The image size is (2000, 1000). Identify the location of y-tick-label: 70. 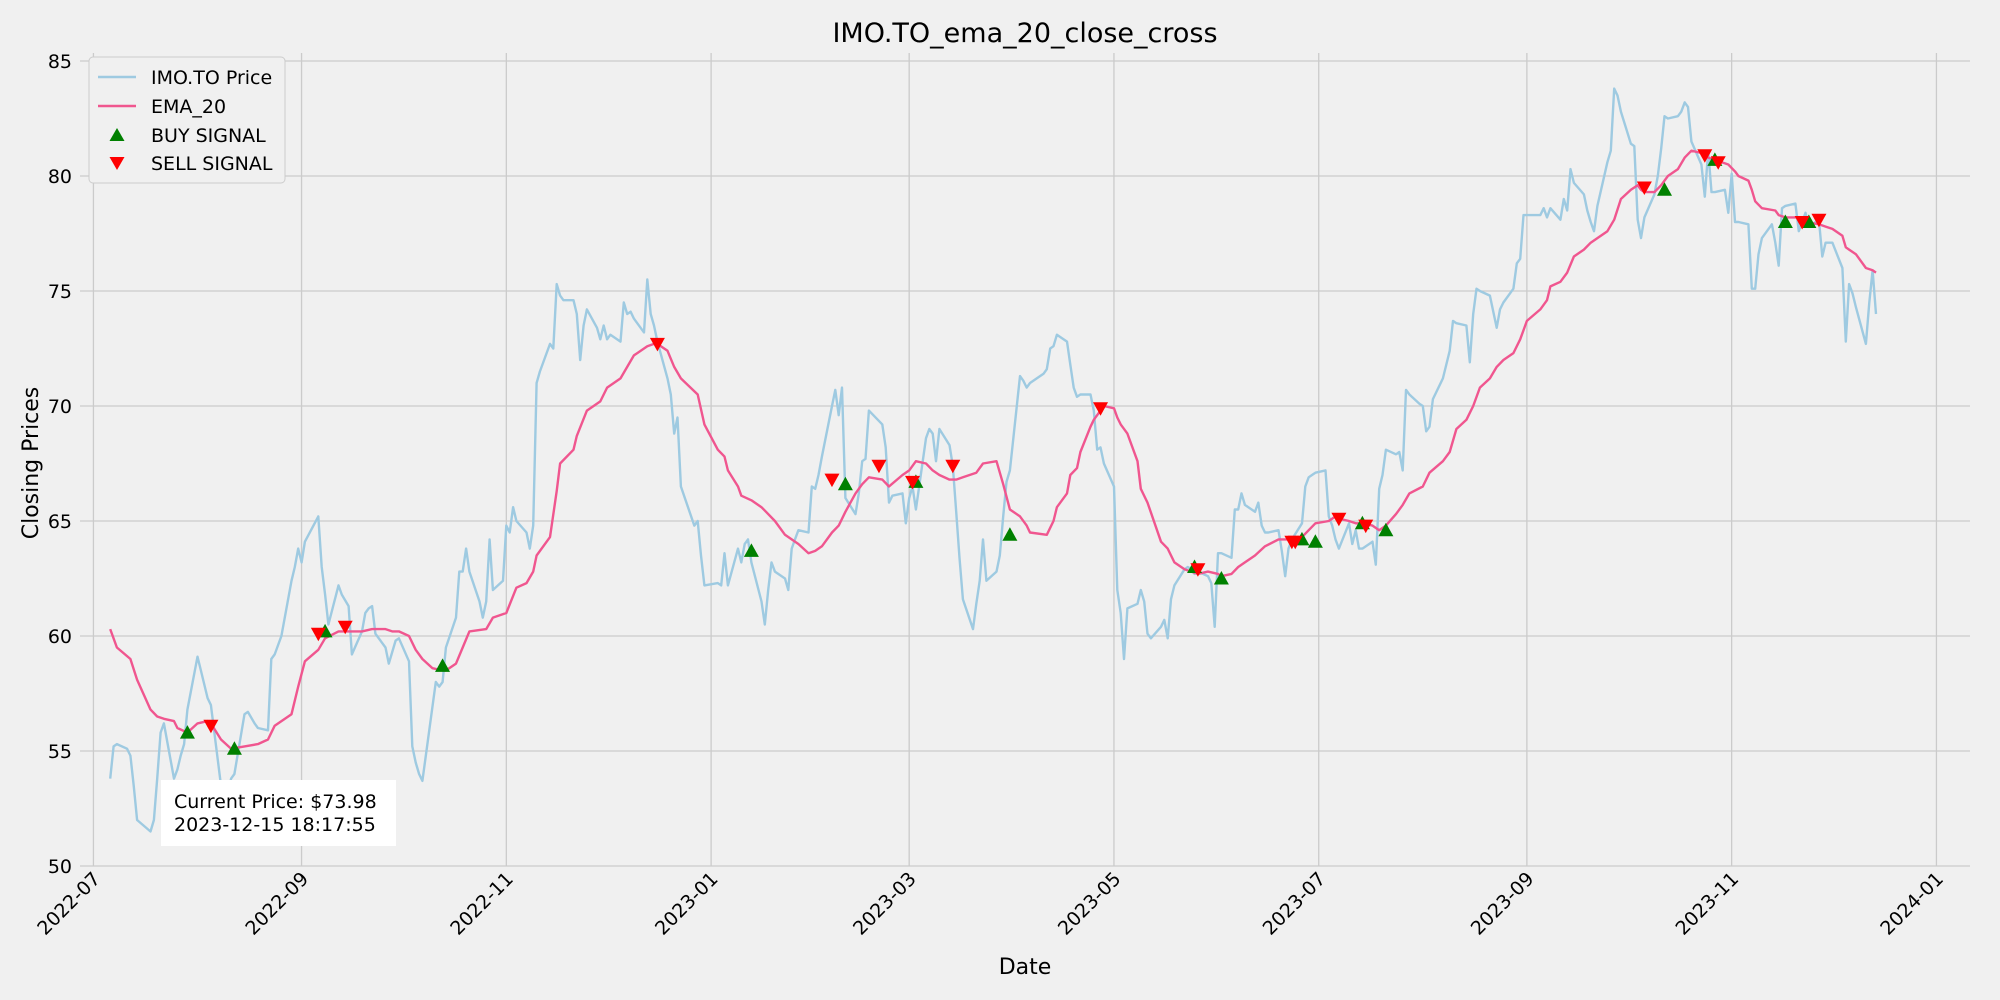
(60, 407).